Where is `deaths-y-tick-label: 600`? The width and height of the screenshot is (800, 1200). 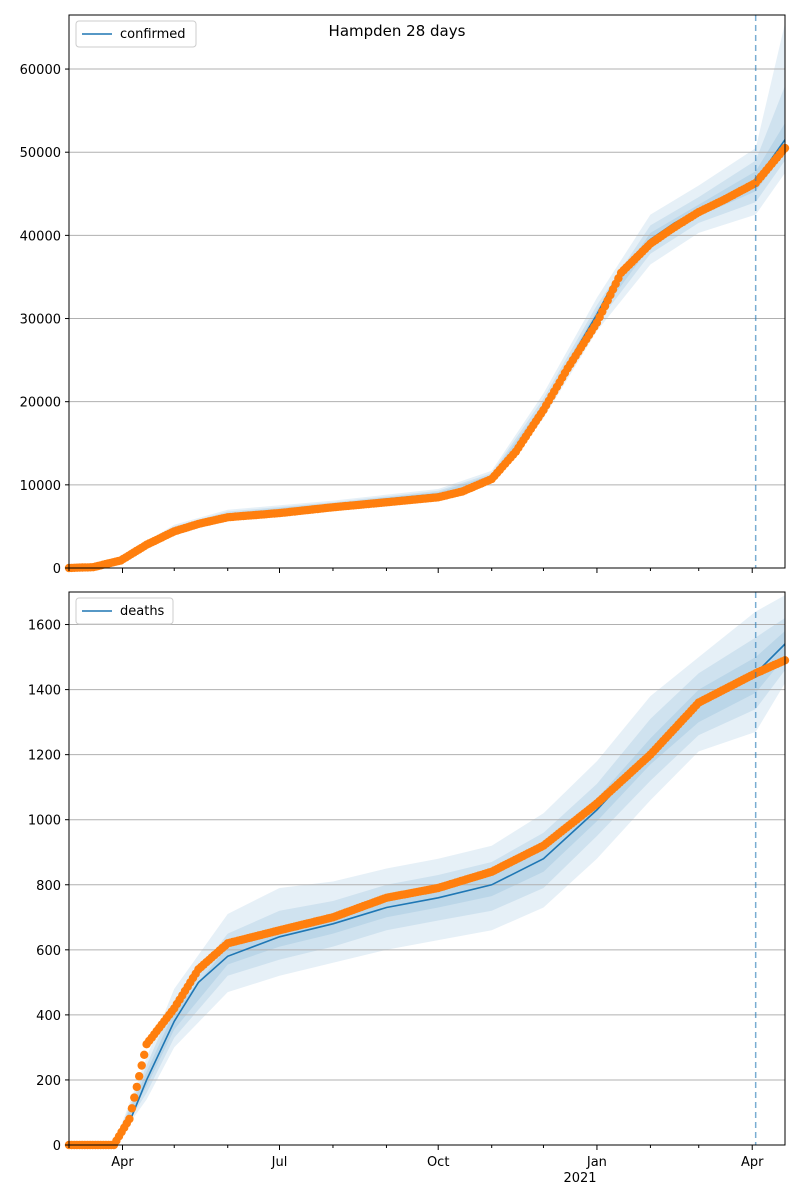
deaths-y-tick-label: 600 is located at coordinates (48, 951).